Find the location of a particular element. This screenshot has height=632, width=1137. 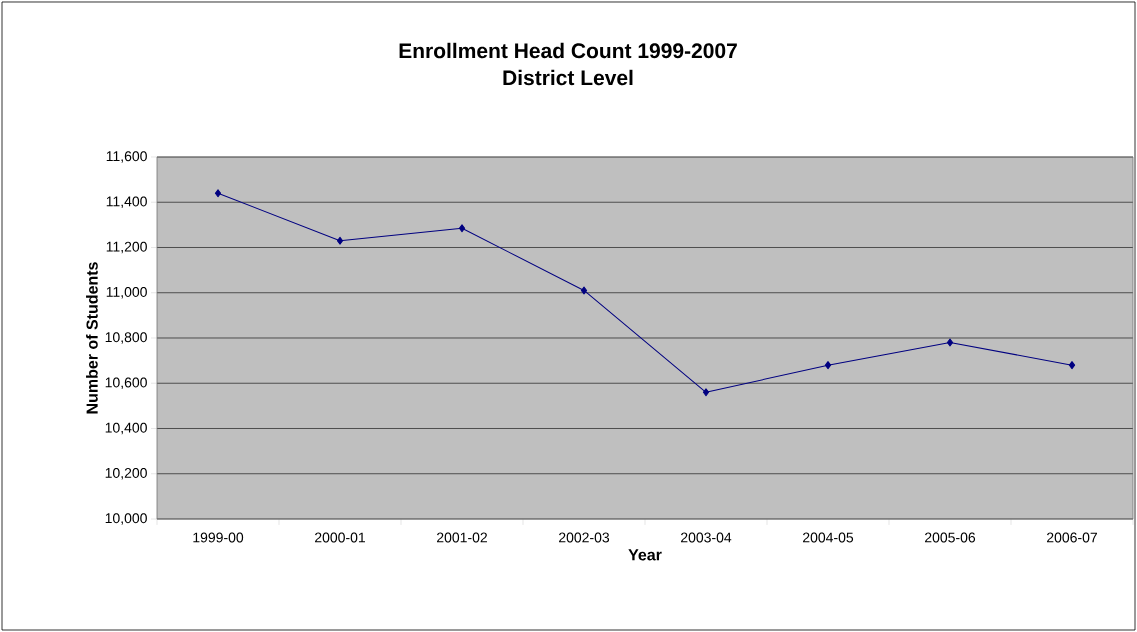

y-tick-label: 10,800 is located at coordinates (126, 338).